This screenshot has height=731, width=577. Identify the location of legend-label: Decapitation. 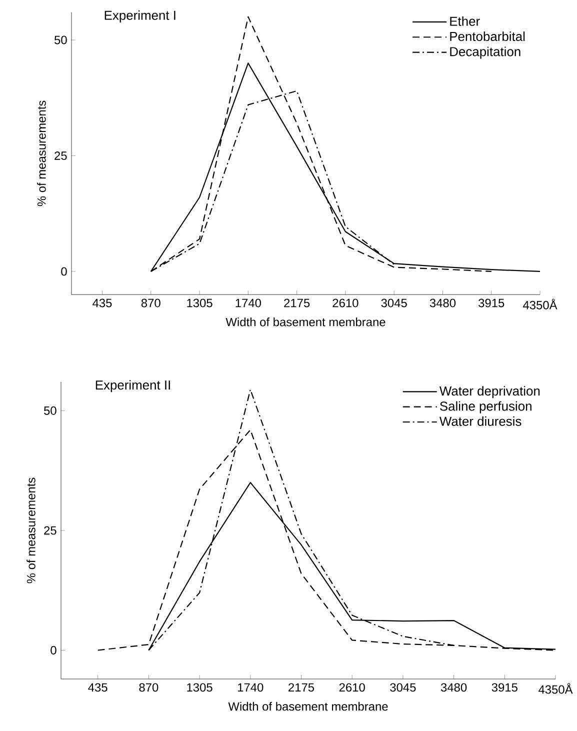
(485, 52).